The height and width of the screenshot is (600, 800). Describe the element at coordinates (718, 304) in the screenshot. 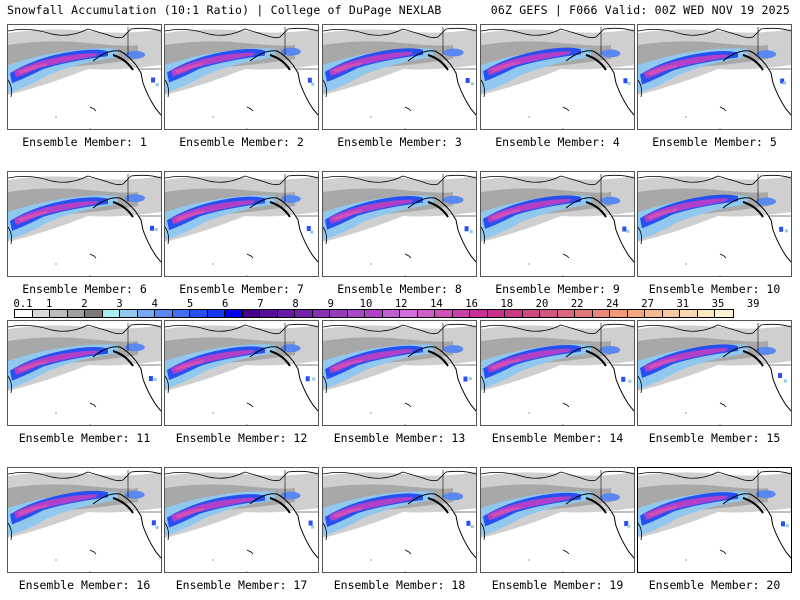

I see `legend-tick-label: 35` at that location.